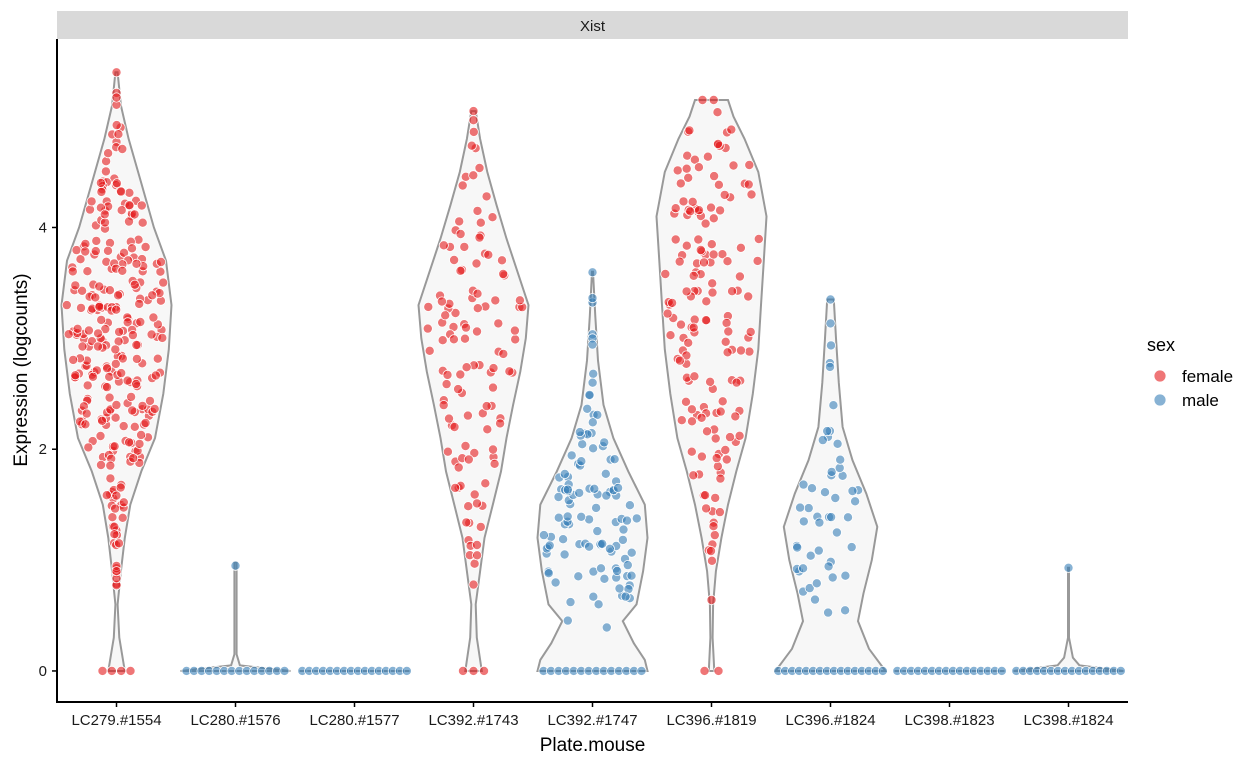 The image size is (1248, 768). Describe the element at coordinates (43, 671) in the screenshot. I see `y-tick-label-0: 0` at that location.